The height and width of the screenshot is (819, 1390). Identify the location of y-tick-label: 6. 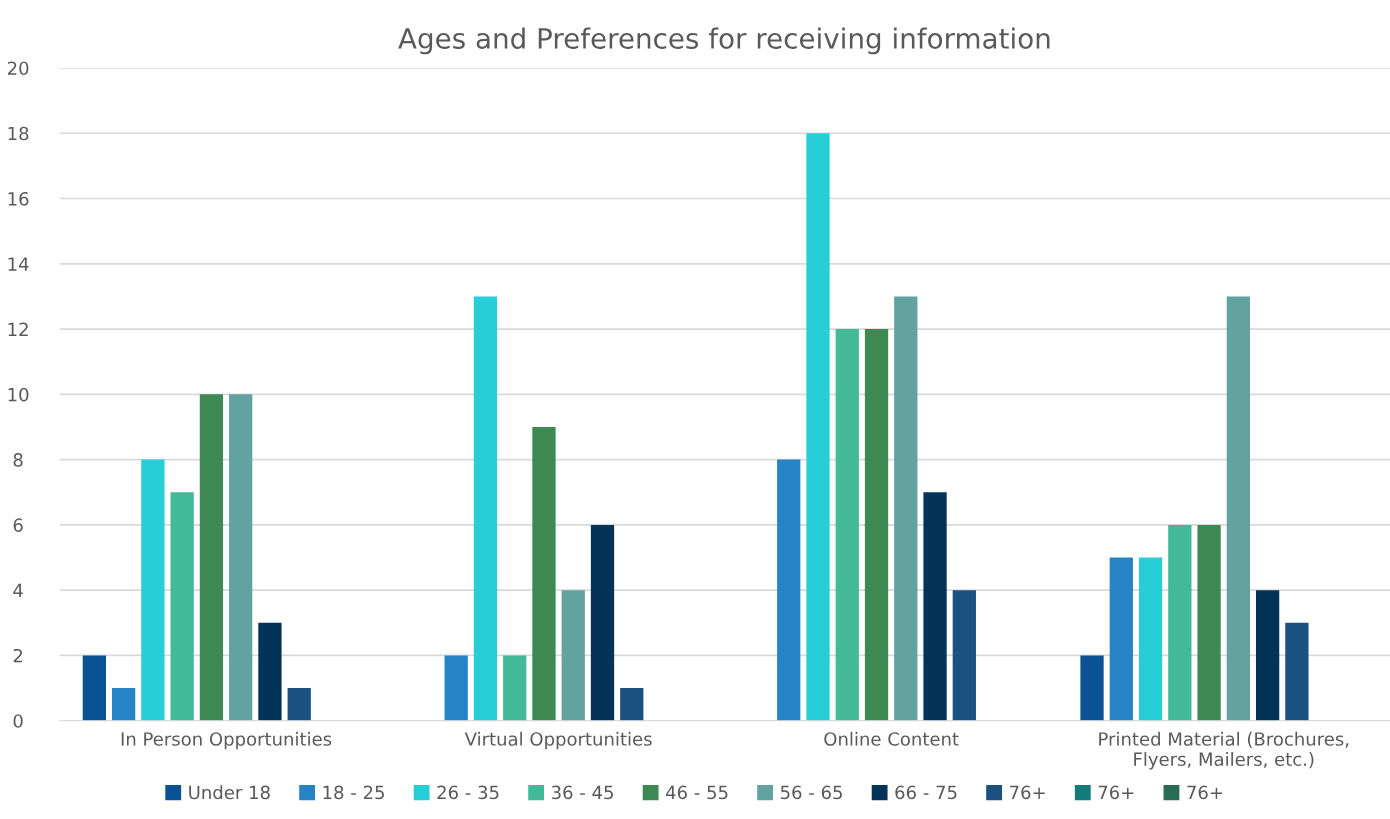
(18, 525).